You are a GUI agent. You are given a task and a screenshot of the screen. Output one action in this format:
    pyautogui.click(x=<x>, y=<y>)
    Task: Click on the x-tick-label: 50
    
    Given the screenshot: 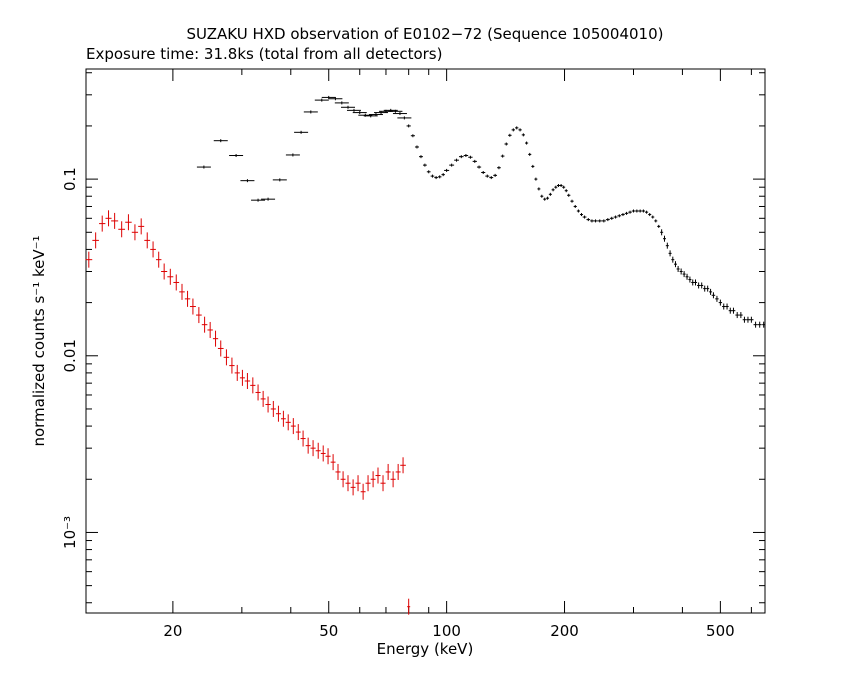 What is the action you would take?
    pyautogui.click(x=328, y=631)
    